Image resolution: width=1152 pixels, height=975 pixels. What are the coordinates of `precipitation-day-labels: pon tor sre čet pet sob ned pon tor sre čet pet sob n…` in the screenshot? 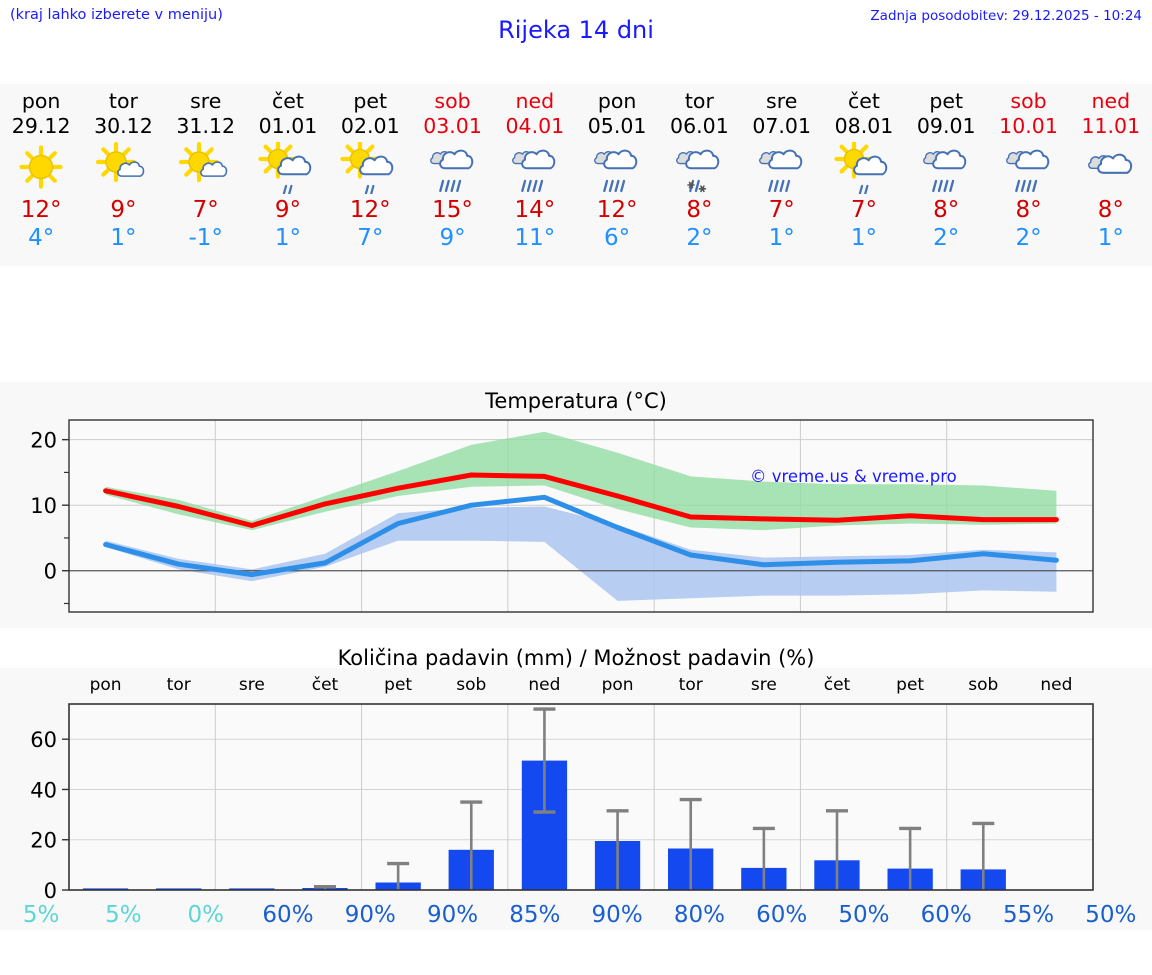 It's located at (581, 685).